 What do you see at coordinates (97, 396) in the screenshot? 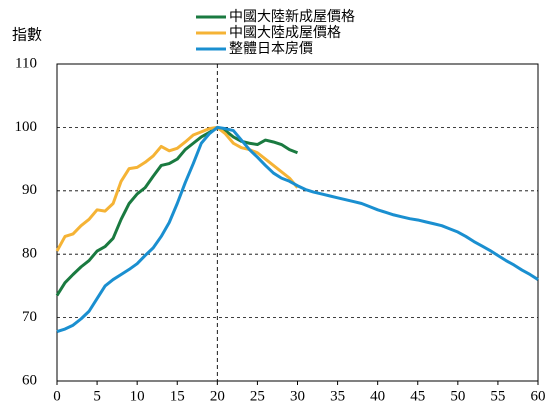
I see `x-tick-label: 5` at bounding box center [97, 396].